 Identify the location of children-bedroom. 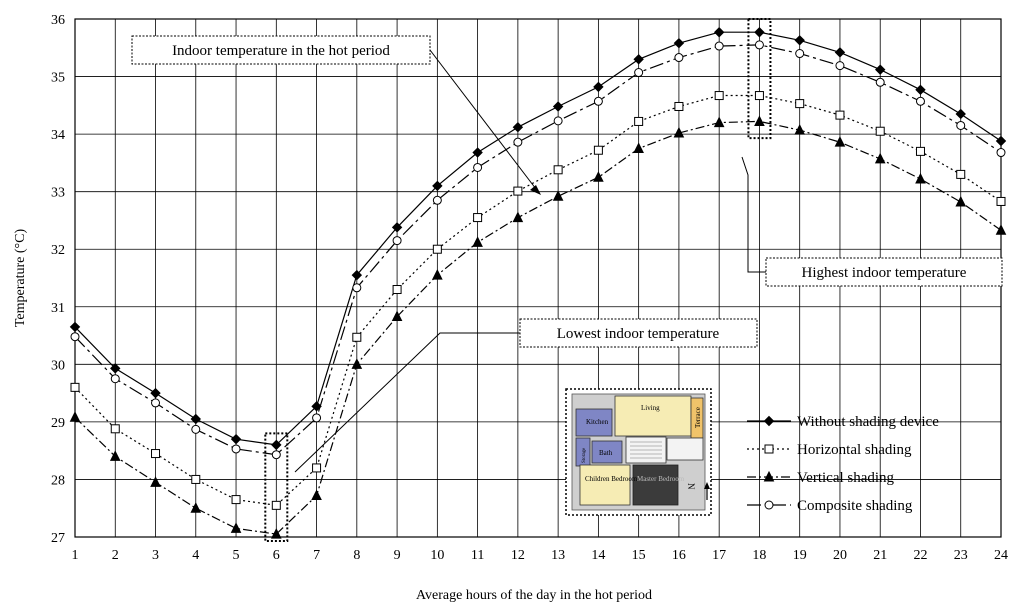
(605, 485).